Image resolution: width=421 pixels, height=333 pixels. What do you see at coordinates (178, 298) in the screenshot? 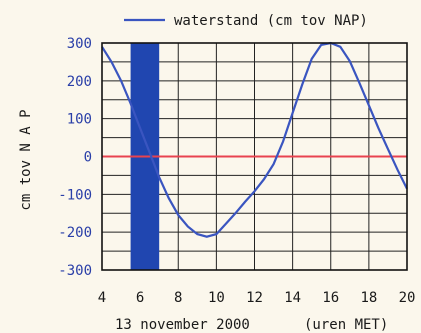
I see `x-tick-label: 8` at bounding box center [178, 298].